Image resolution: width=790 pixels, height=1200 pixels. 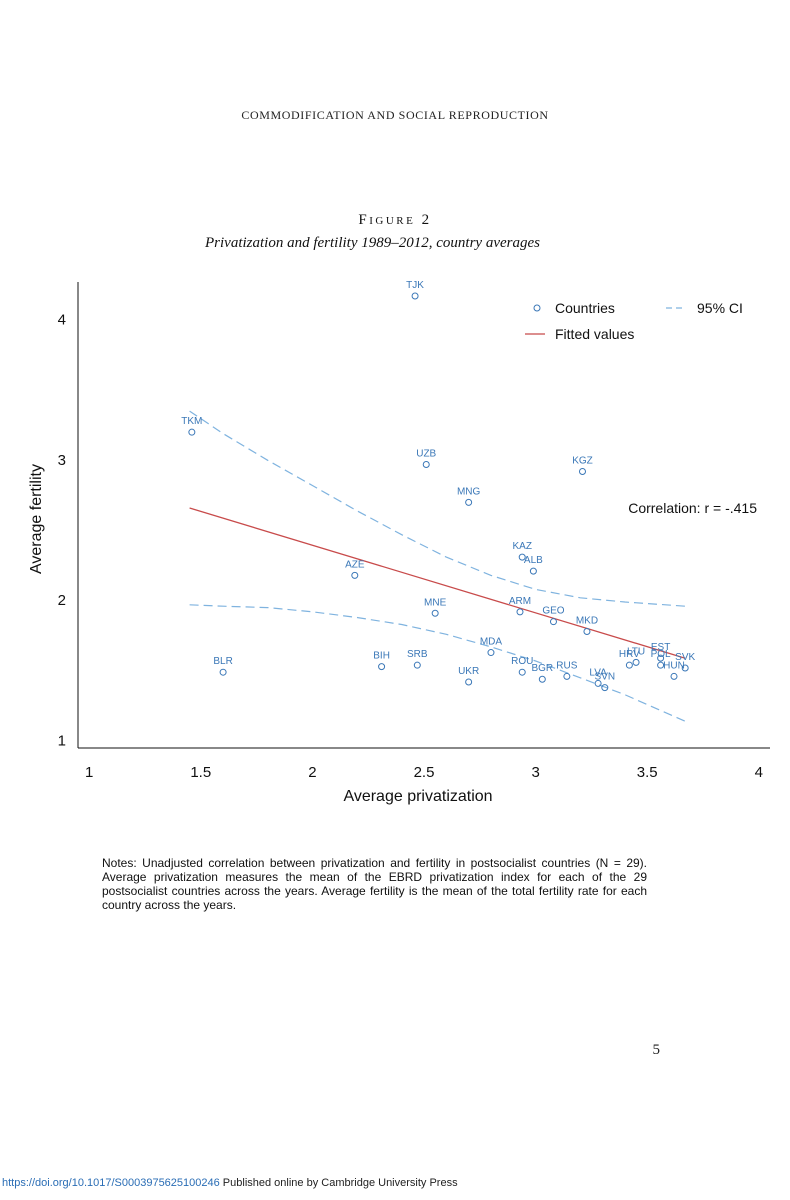 What do you see at coordinates (62, 600) in the screenshot?
I see `y-tick-label: 2` at bounding box center [62, 600].